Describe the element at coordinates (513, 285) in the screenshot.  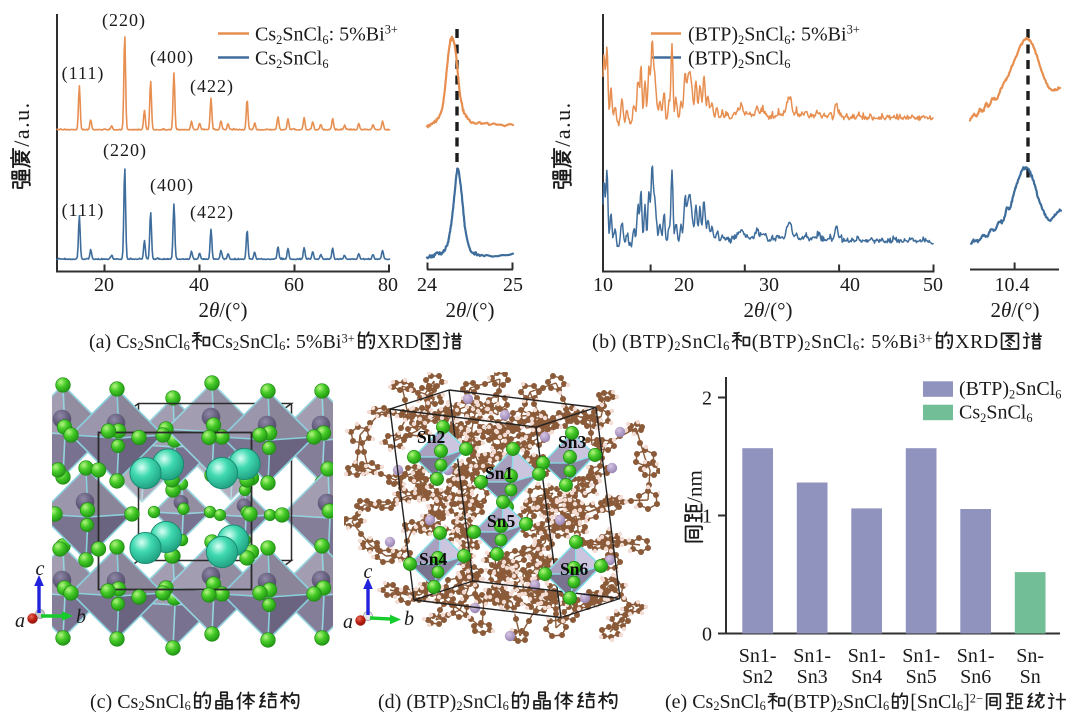
I see `svg-text: 25` at that location.